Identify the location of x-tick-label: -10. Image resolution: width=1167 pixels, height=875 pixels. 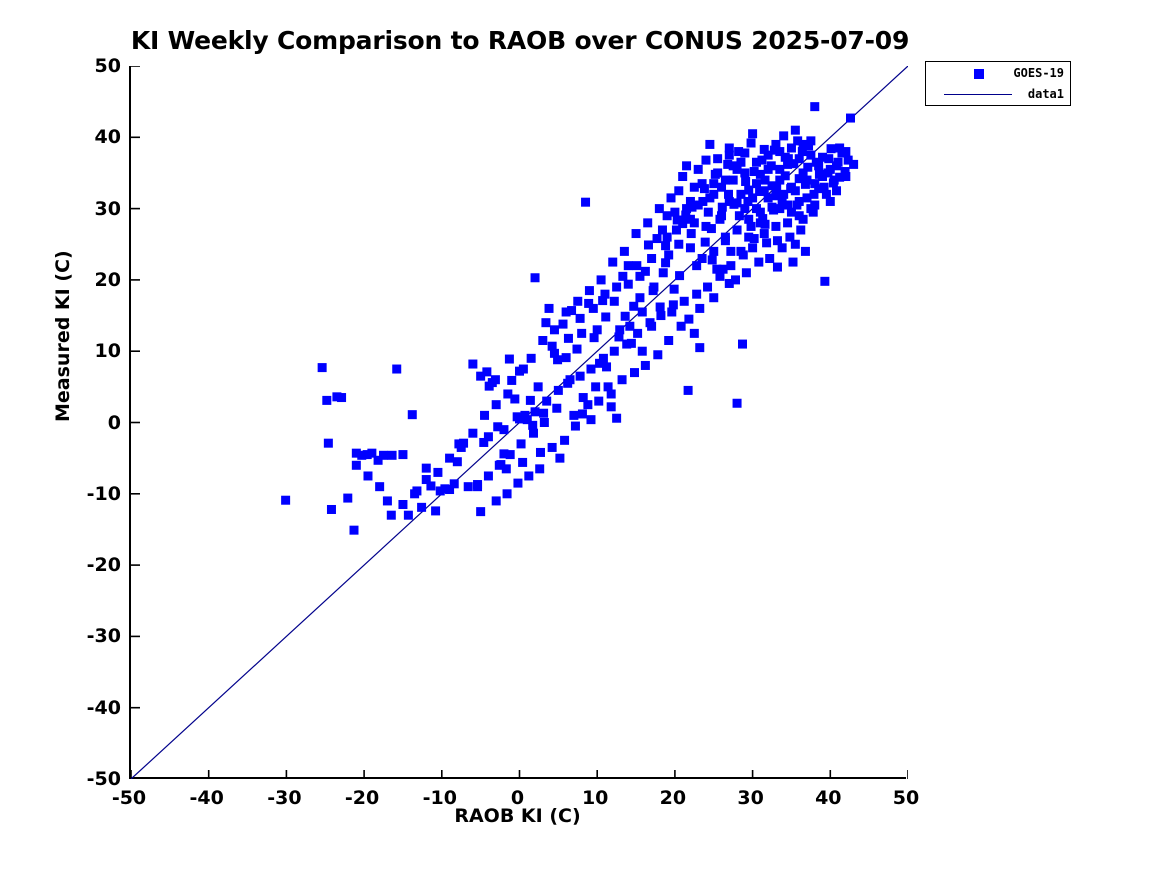
(439, 798).